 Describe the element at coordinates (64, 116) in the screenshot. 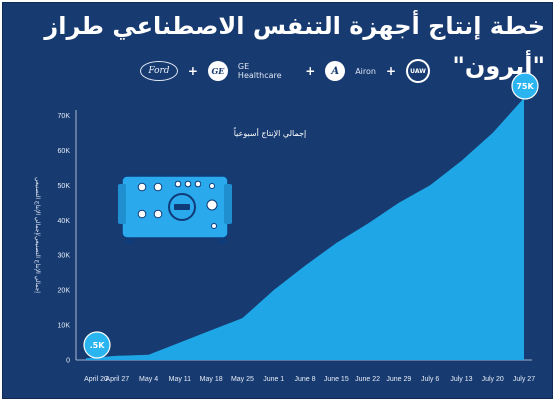

I see `y-tick-label: 70K` at that location.